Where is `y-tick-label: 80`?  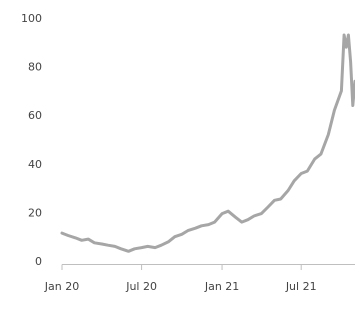
y-tick-label: 80 is located at coordinates (35, 67).